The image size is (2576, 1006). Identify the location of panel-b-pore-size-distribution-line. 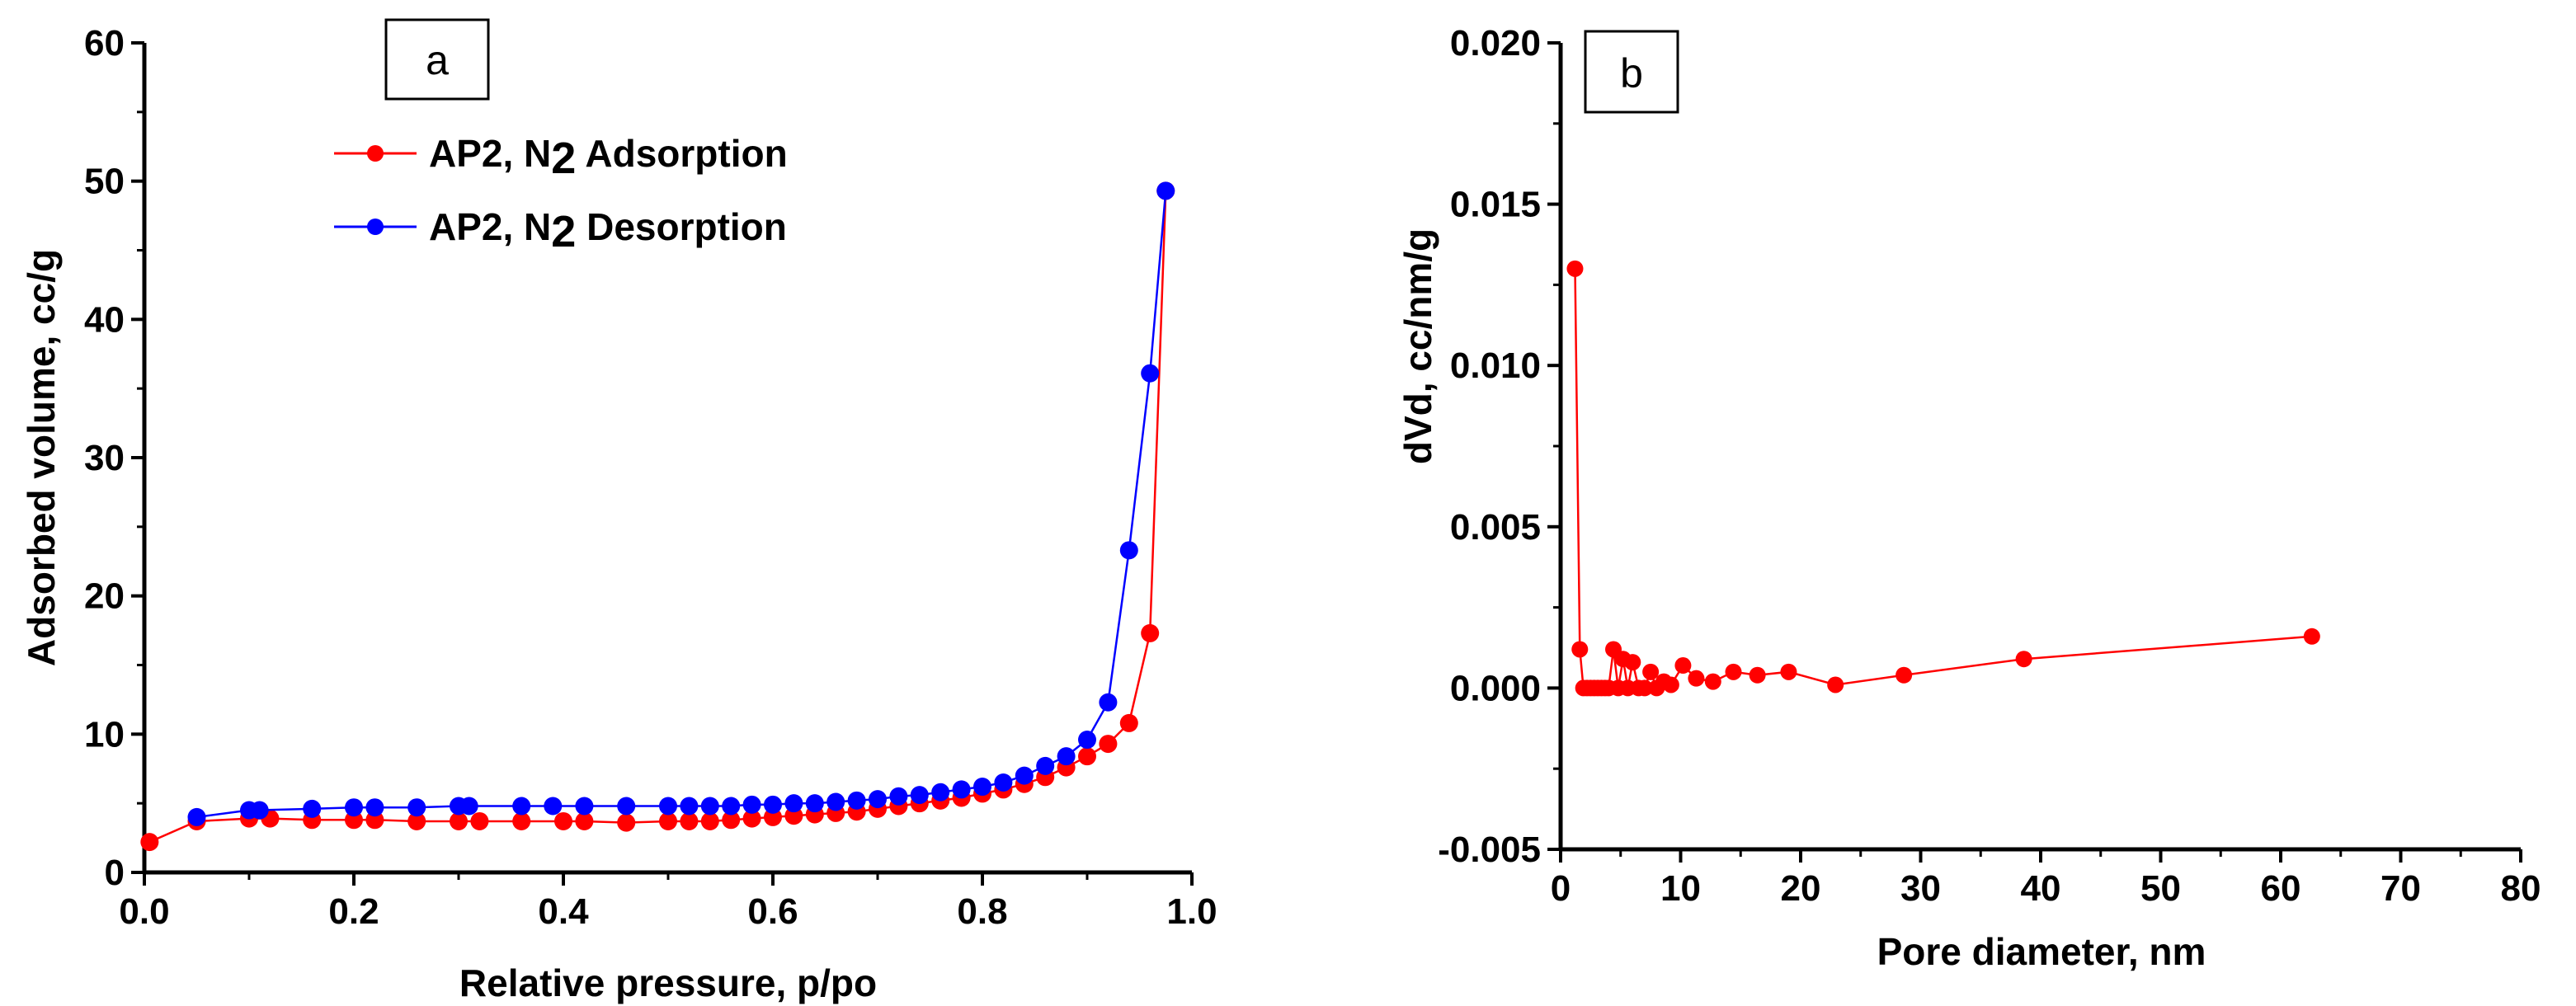
(1943, 479).